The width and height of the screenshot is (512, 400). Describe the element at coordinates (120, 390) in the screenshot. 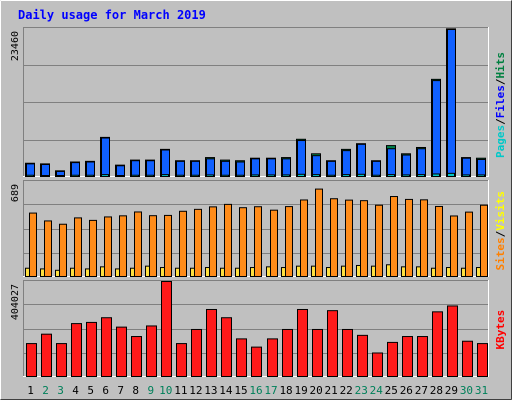

I see `x-tick-label-day-7: 7` at that location.